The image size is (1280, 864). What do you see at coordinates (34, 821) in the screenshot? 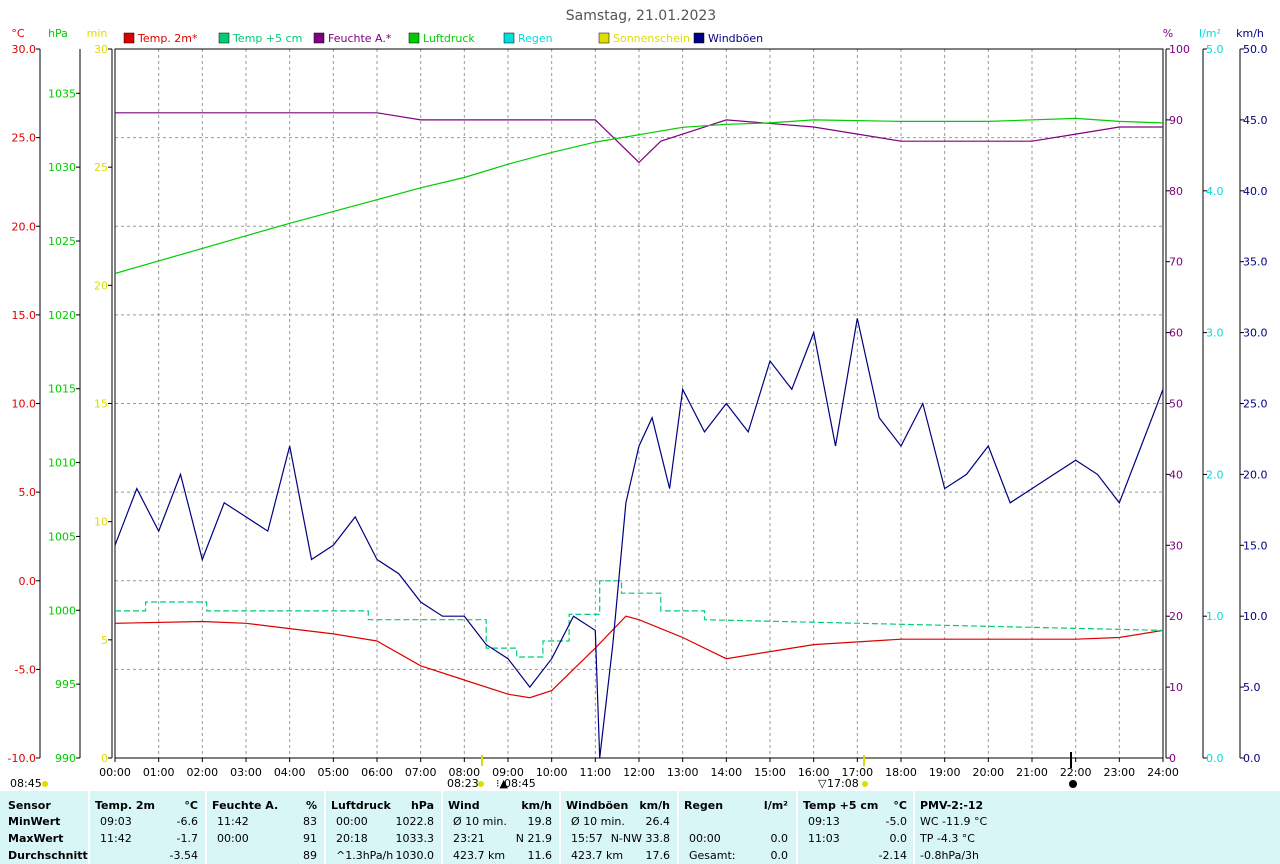
I see `stats-header: MinWert` at bounding box center [34, 821].